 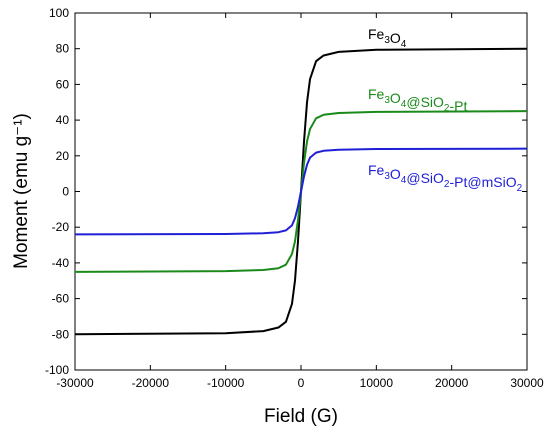 What do you see at coordinates (21, 191) in the screenshot?
I see `y-axis-title: Moment (emu g⁻¹)` at bounding box center [21, 191].